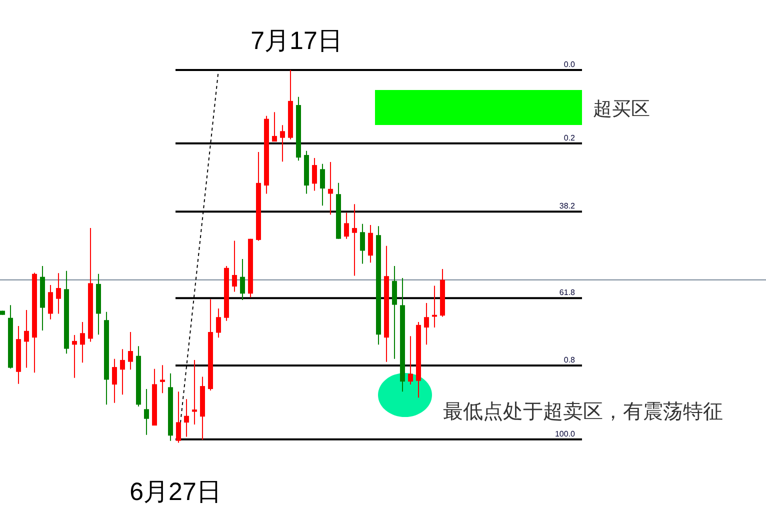 The height and width of the screenshot is (522, 766). What do you see at coordinates (621, 109) in the screenshot?
I see `text: 超买区` at bounding box center [621, 109].